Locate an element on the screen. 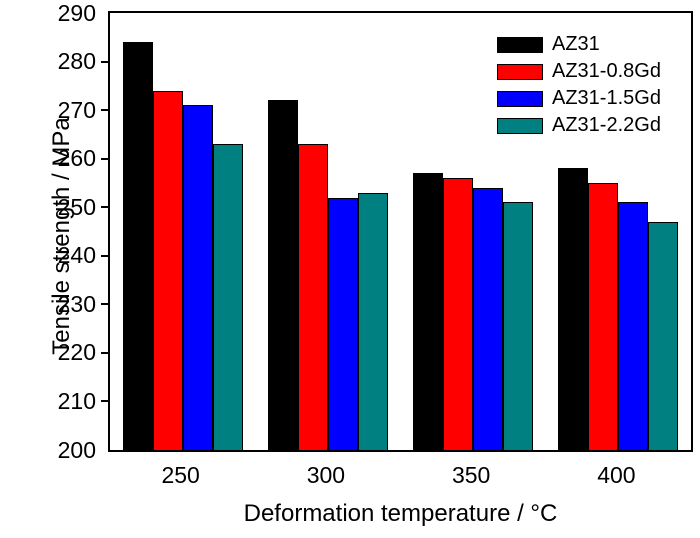 The height and width of the screenshot is (538, 700). y-tick-label: 270 is located at coordinates (76, 109).